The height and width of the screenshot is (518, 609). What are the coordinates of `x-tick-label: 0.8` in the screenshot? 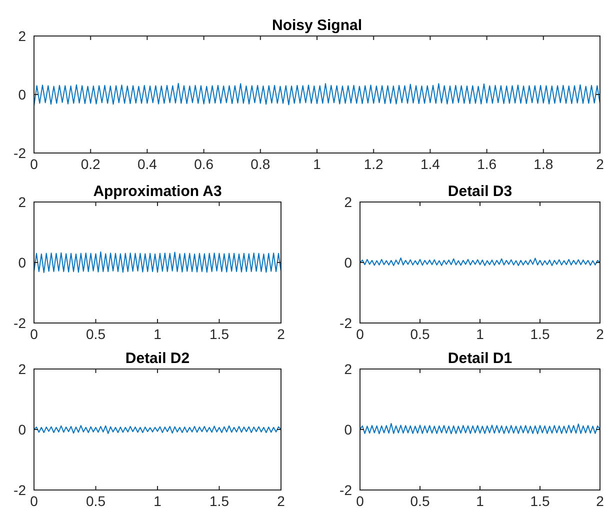 It's located at (260, 164).